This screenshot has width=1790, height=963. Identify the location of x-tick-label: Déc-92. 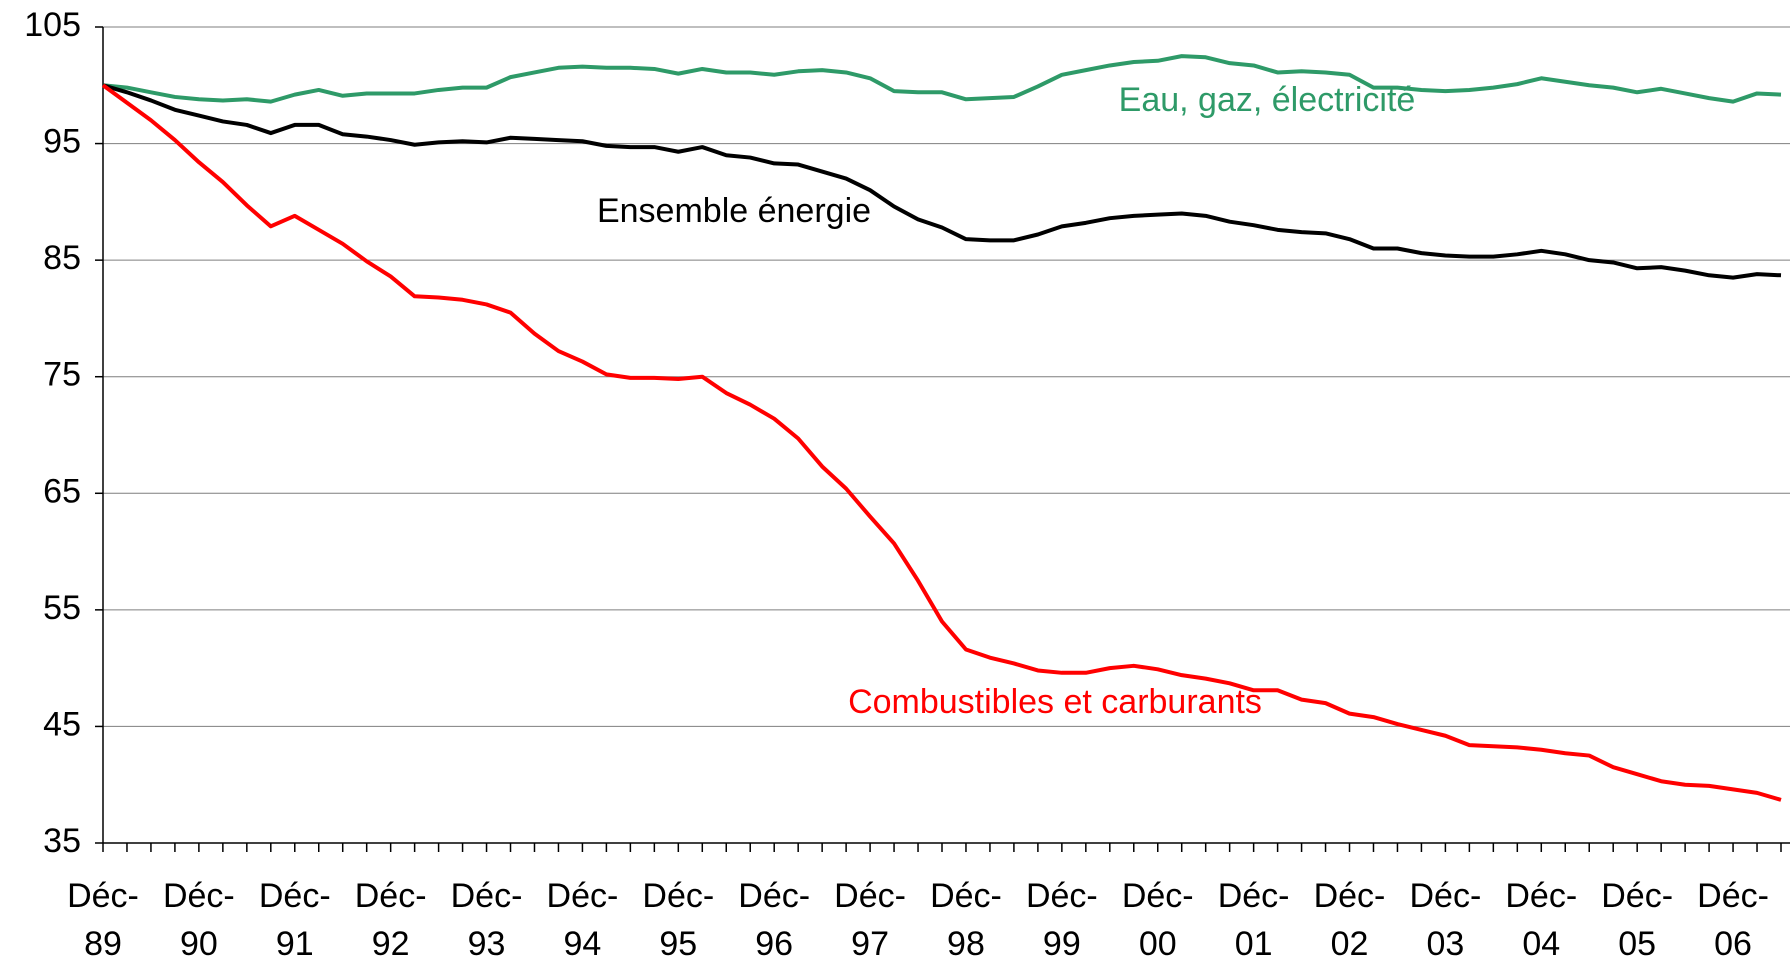
(390, 920).